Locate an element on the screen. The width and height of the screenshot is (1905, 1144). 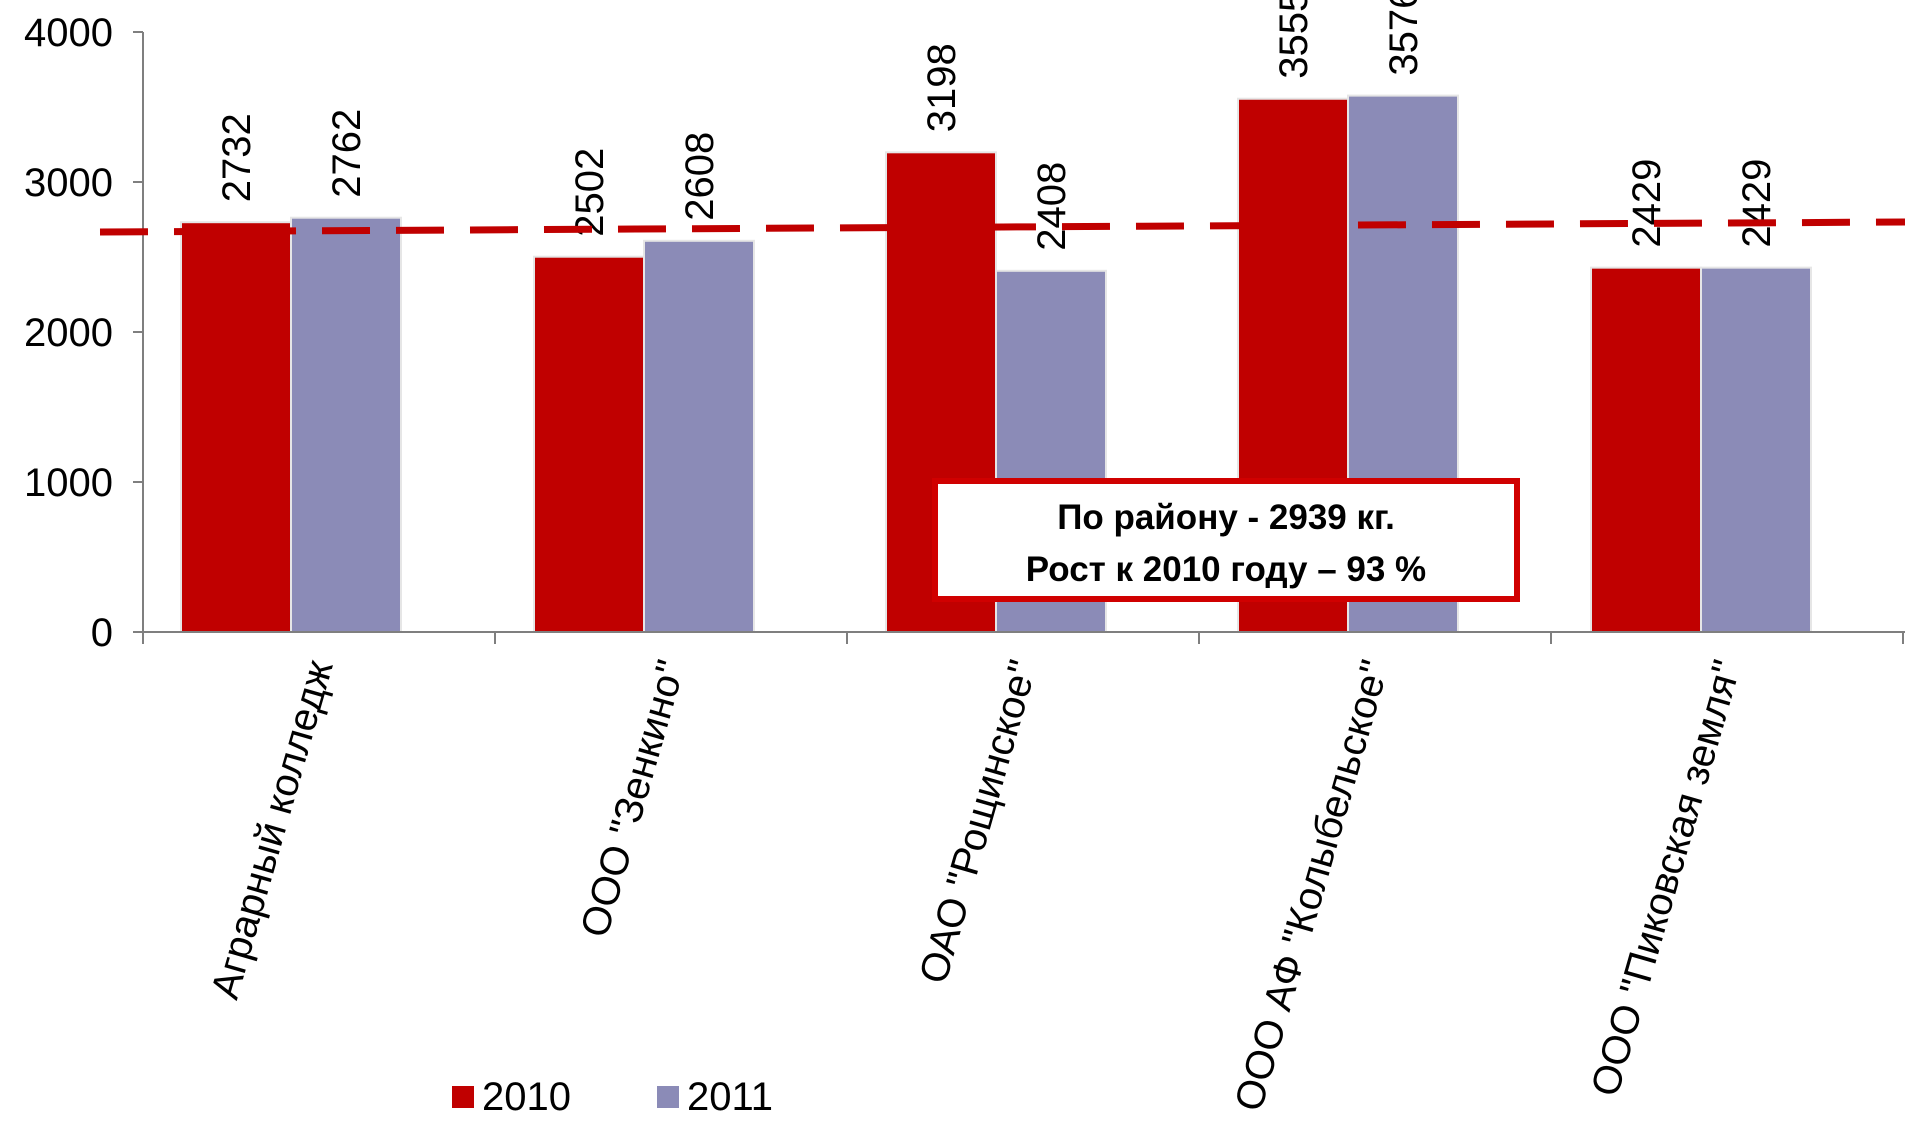
category-label: ООО "Пиковская земля" is located at coordinates (1666, 878).